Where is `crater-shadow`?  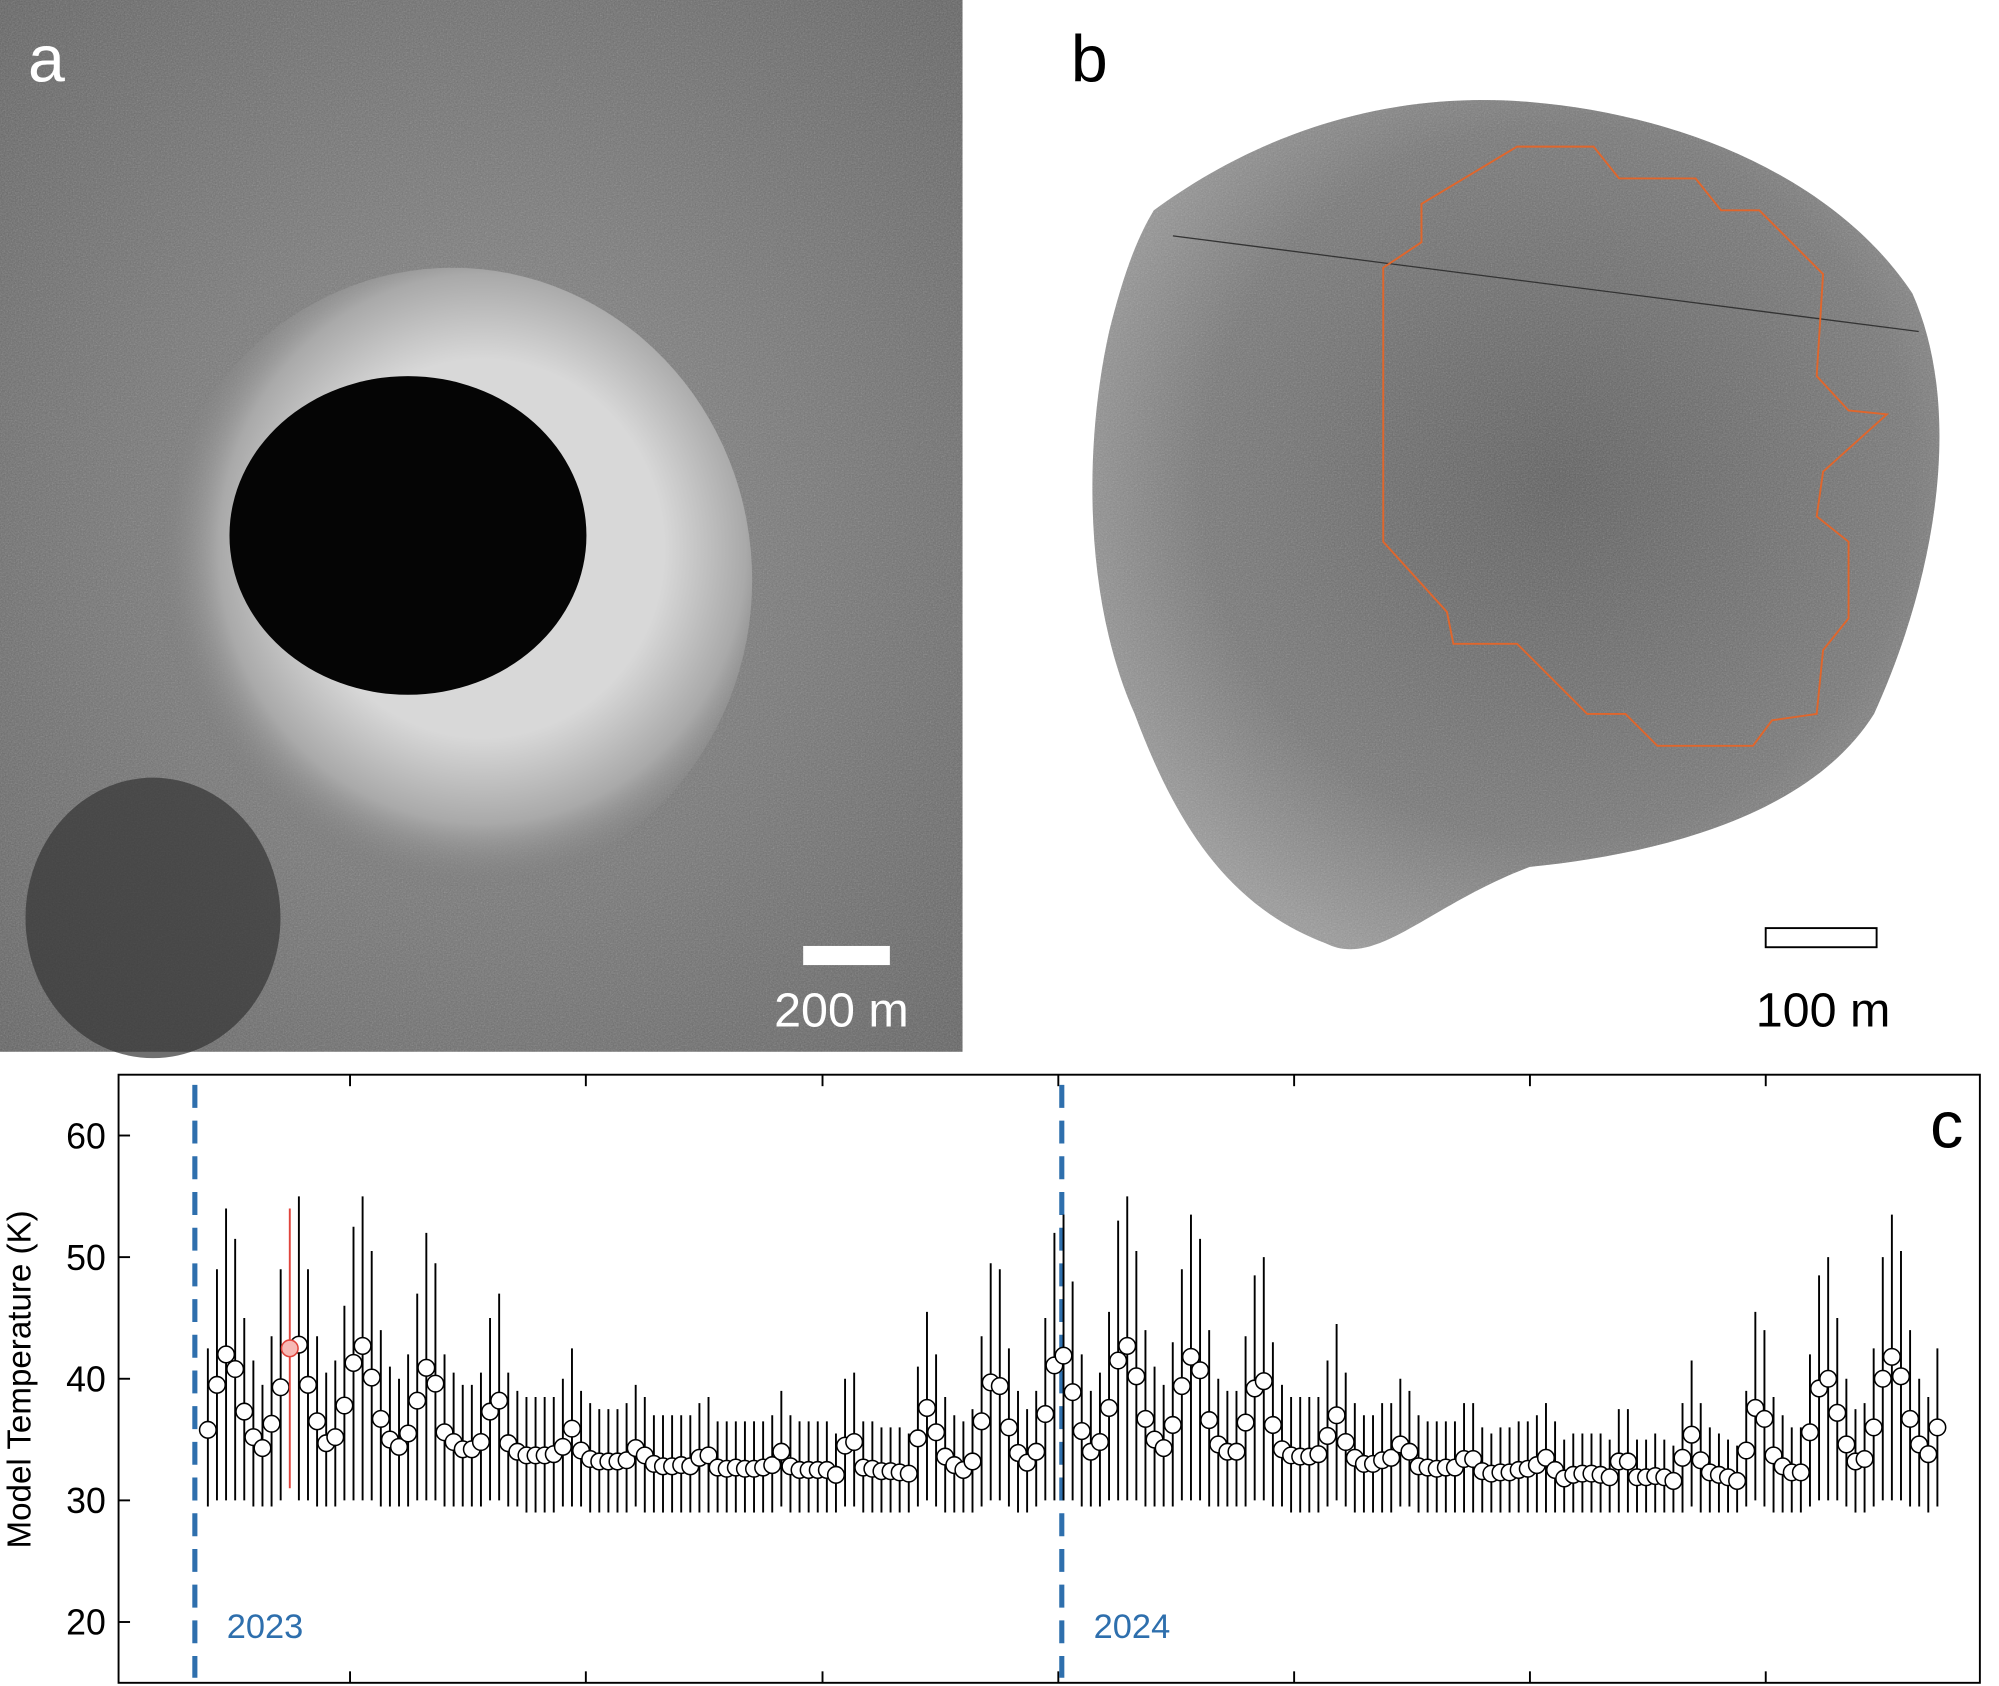 crater-shadow is located at coordinates (408, 535).